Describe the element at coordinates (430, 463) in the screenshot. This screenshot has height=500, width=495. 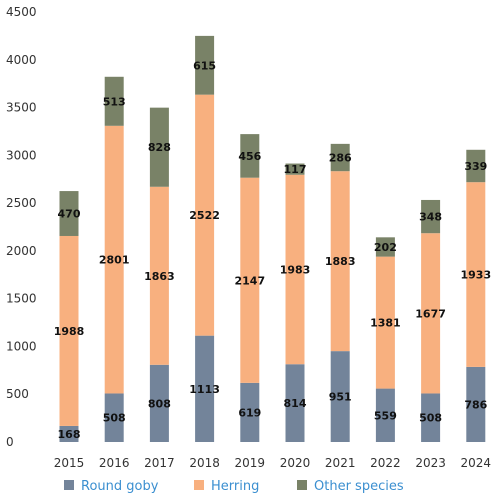
I see `x-tick-label: 2023` at that location.